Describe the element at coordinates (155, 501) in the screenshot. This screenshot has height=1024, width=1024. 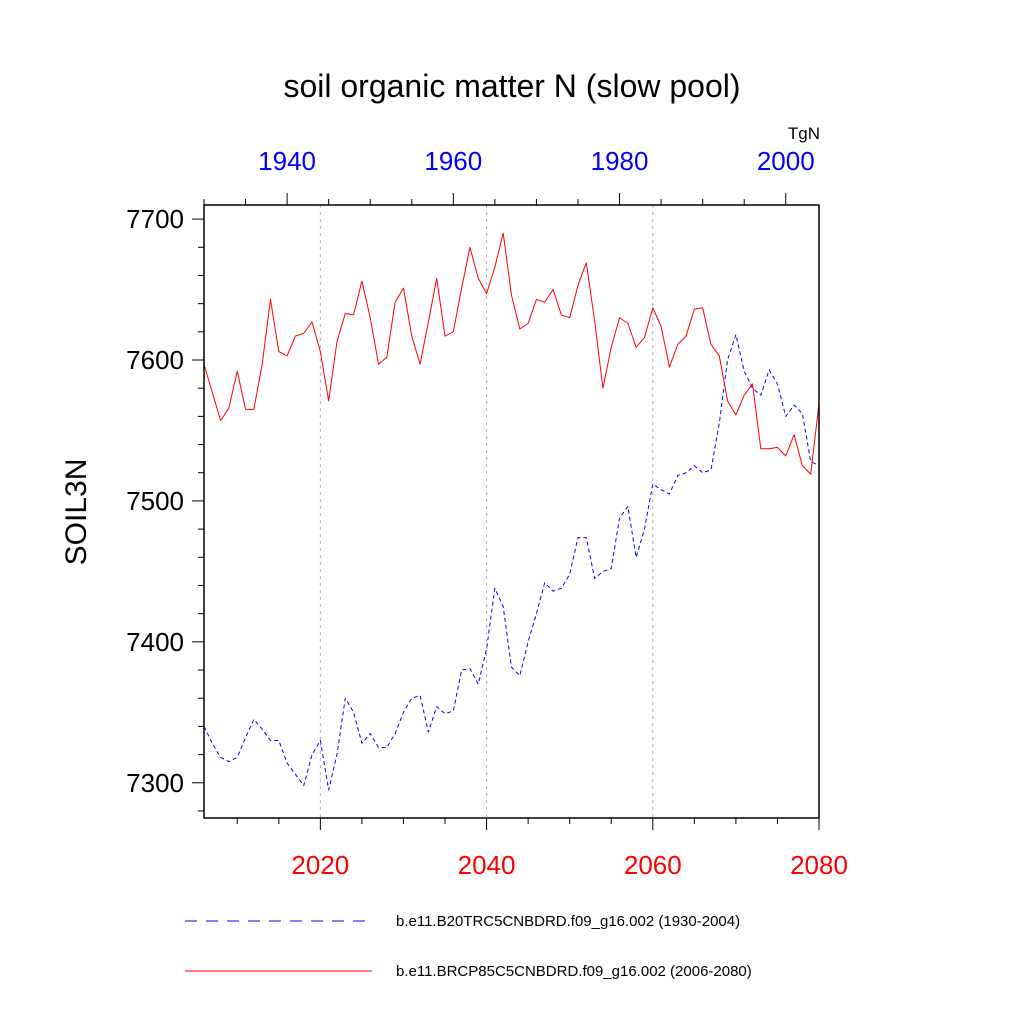
I see `y-tick-label: 7500` at that location.